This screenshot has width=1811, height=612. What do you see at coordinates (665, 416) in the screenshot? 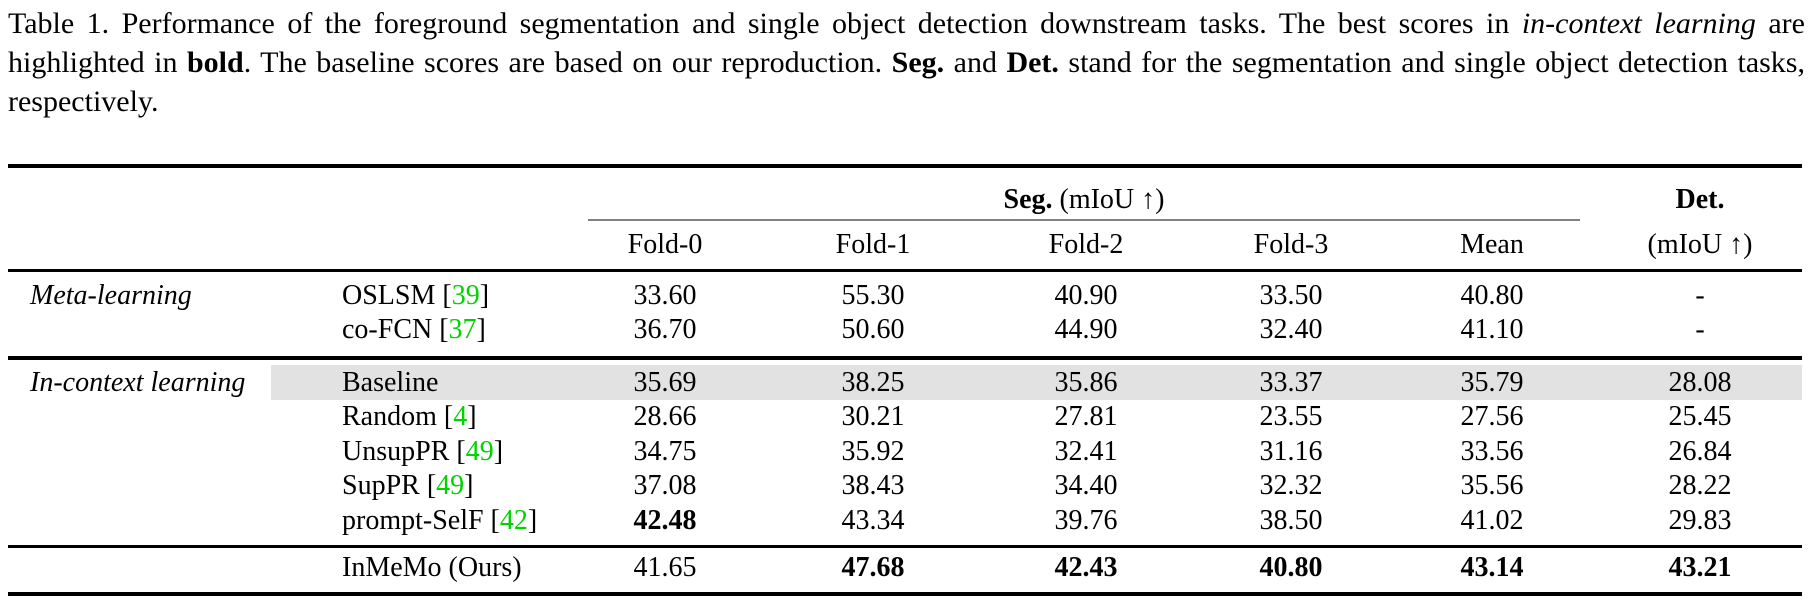
I see `cell-fold0: 28.66` at bounding box center [665, 416].